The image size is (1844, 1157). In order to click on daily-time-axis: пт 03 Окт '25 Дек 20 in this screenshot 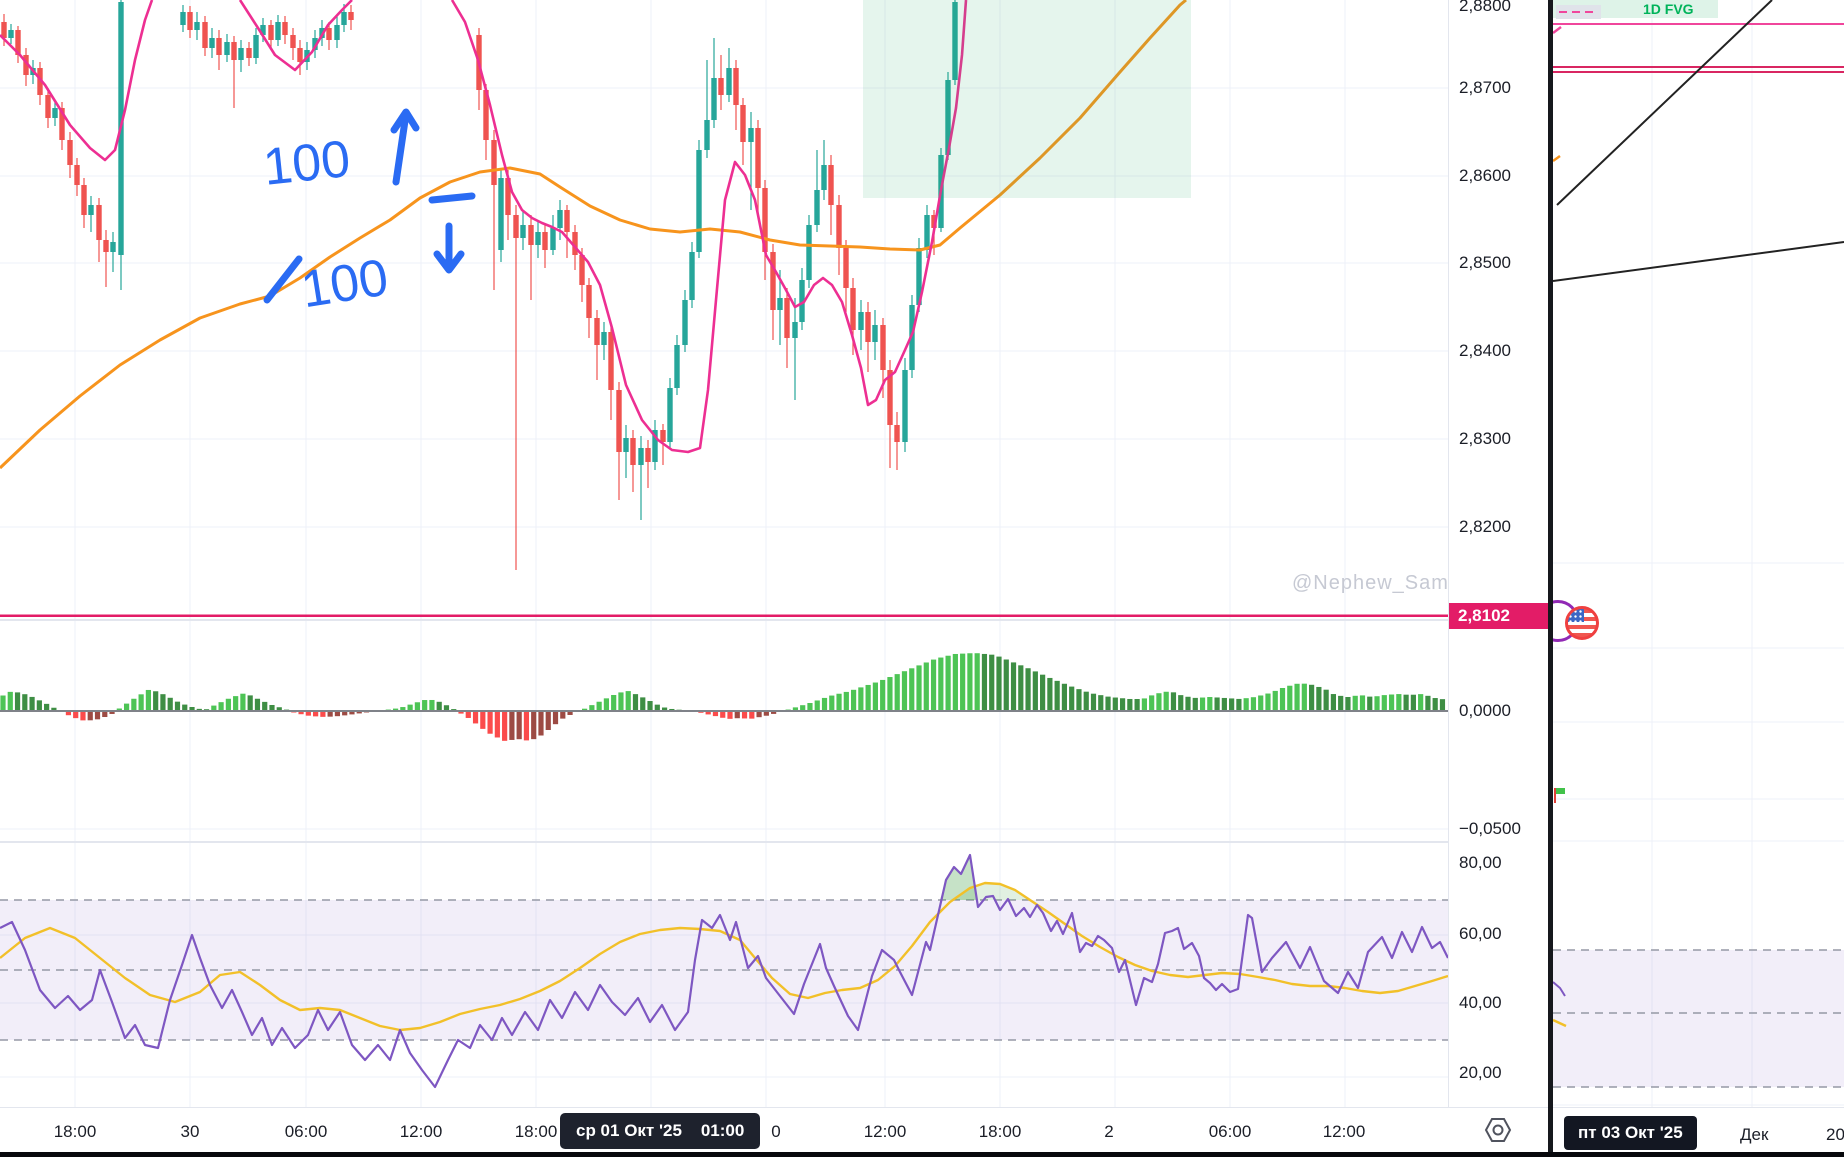, I will do `click(1698, 1129)`.